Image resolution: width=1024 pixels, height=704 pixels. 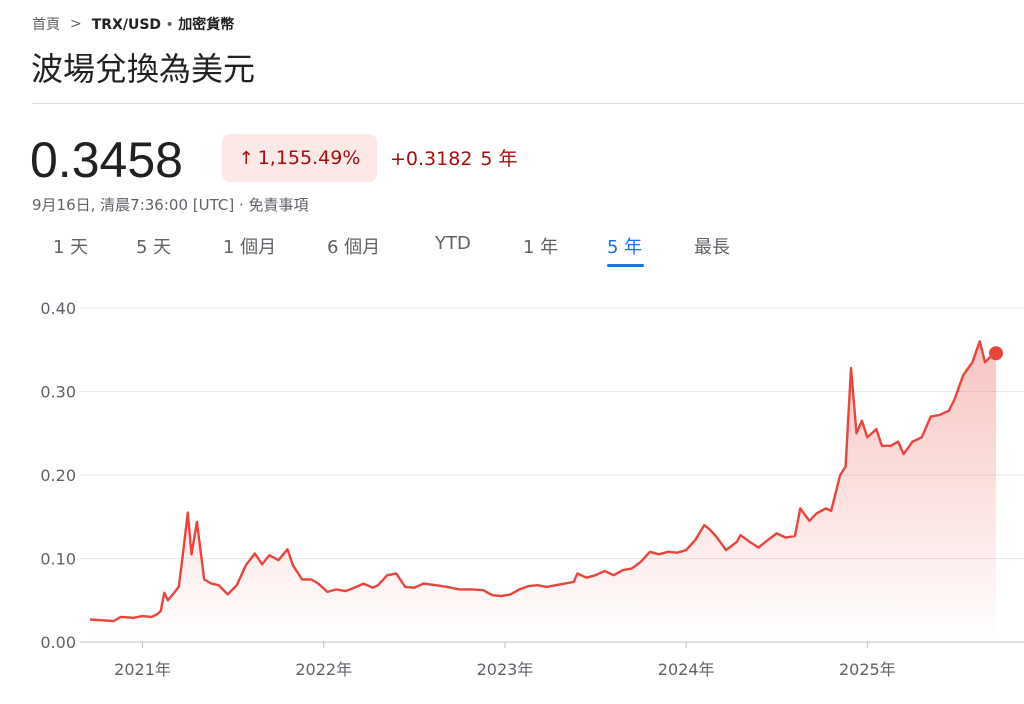 What do you see at coordinates (541, 247) in the screenshot?
I see `tab-1y: 1 年` at bounding box center [541, 247].